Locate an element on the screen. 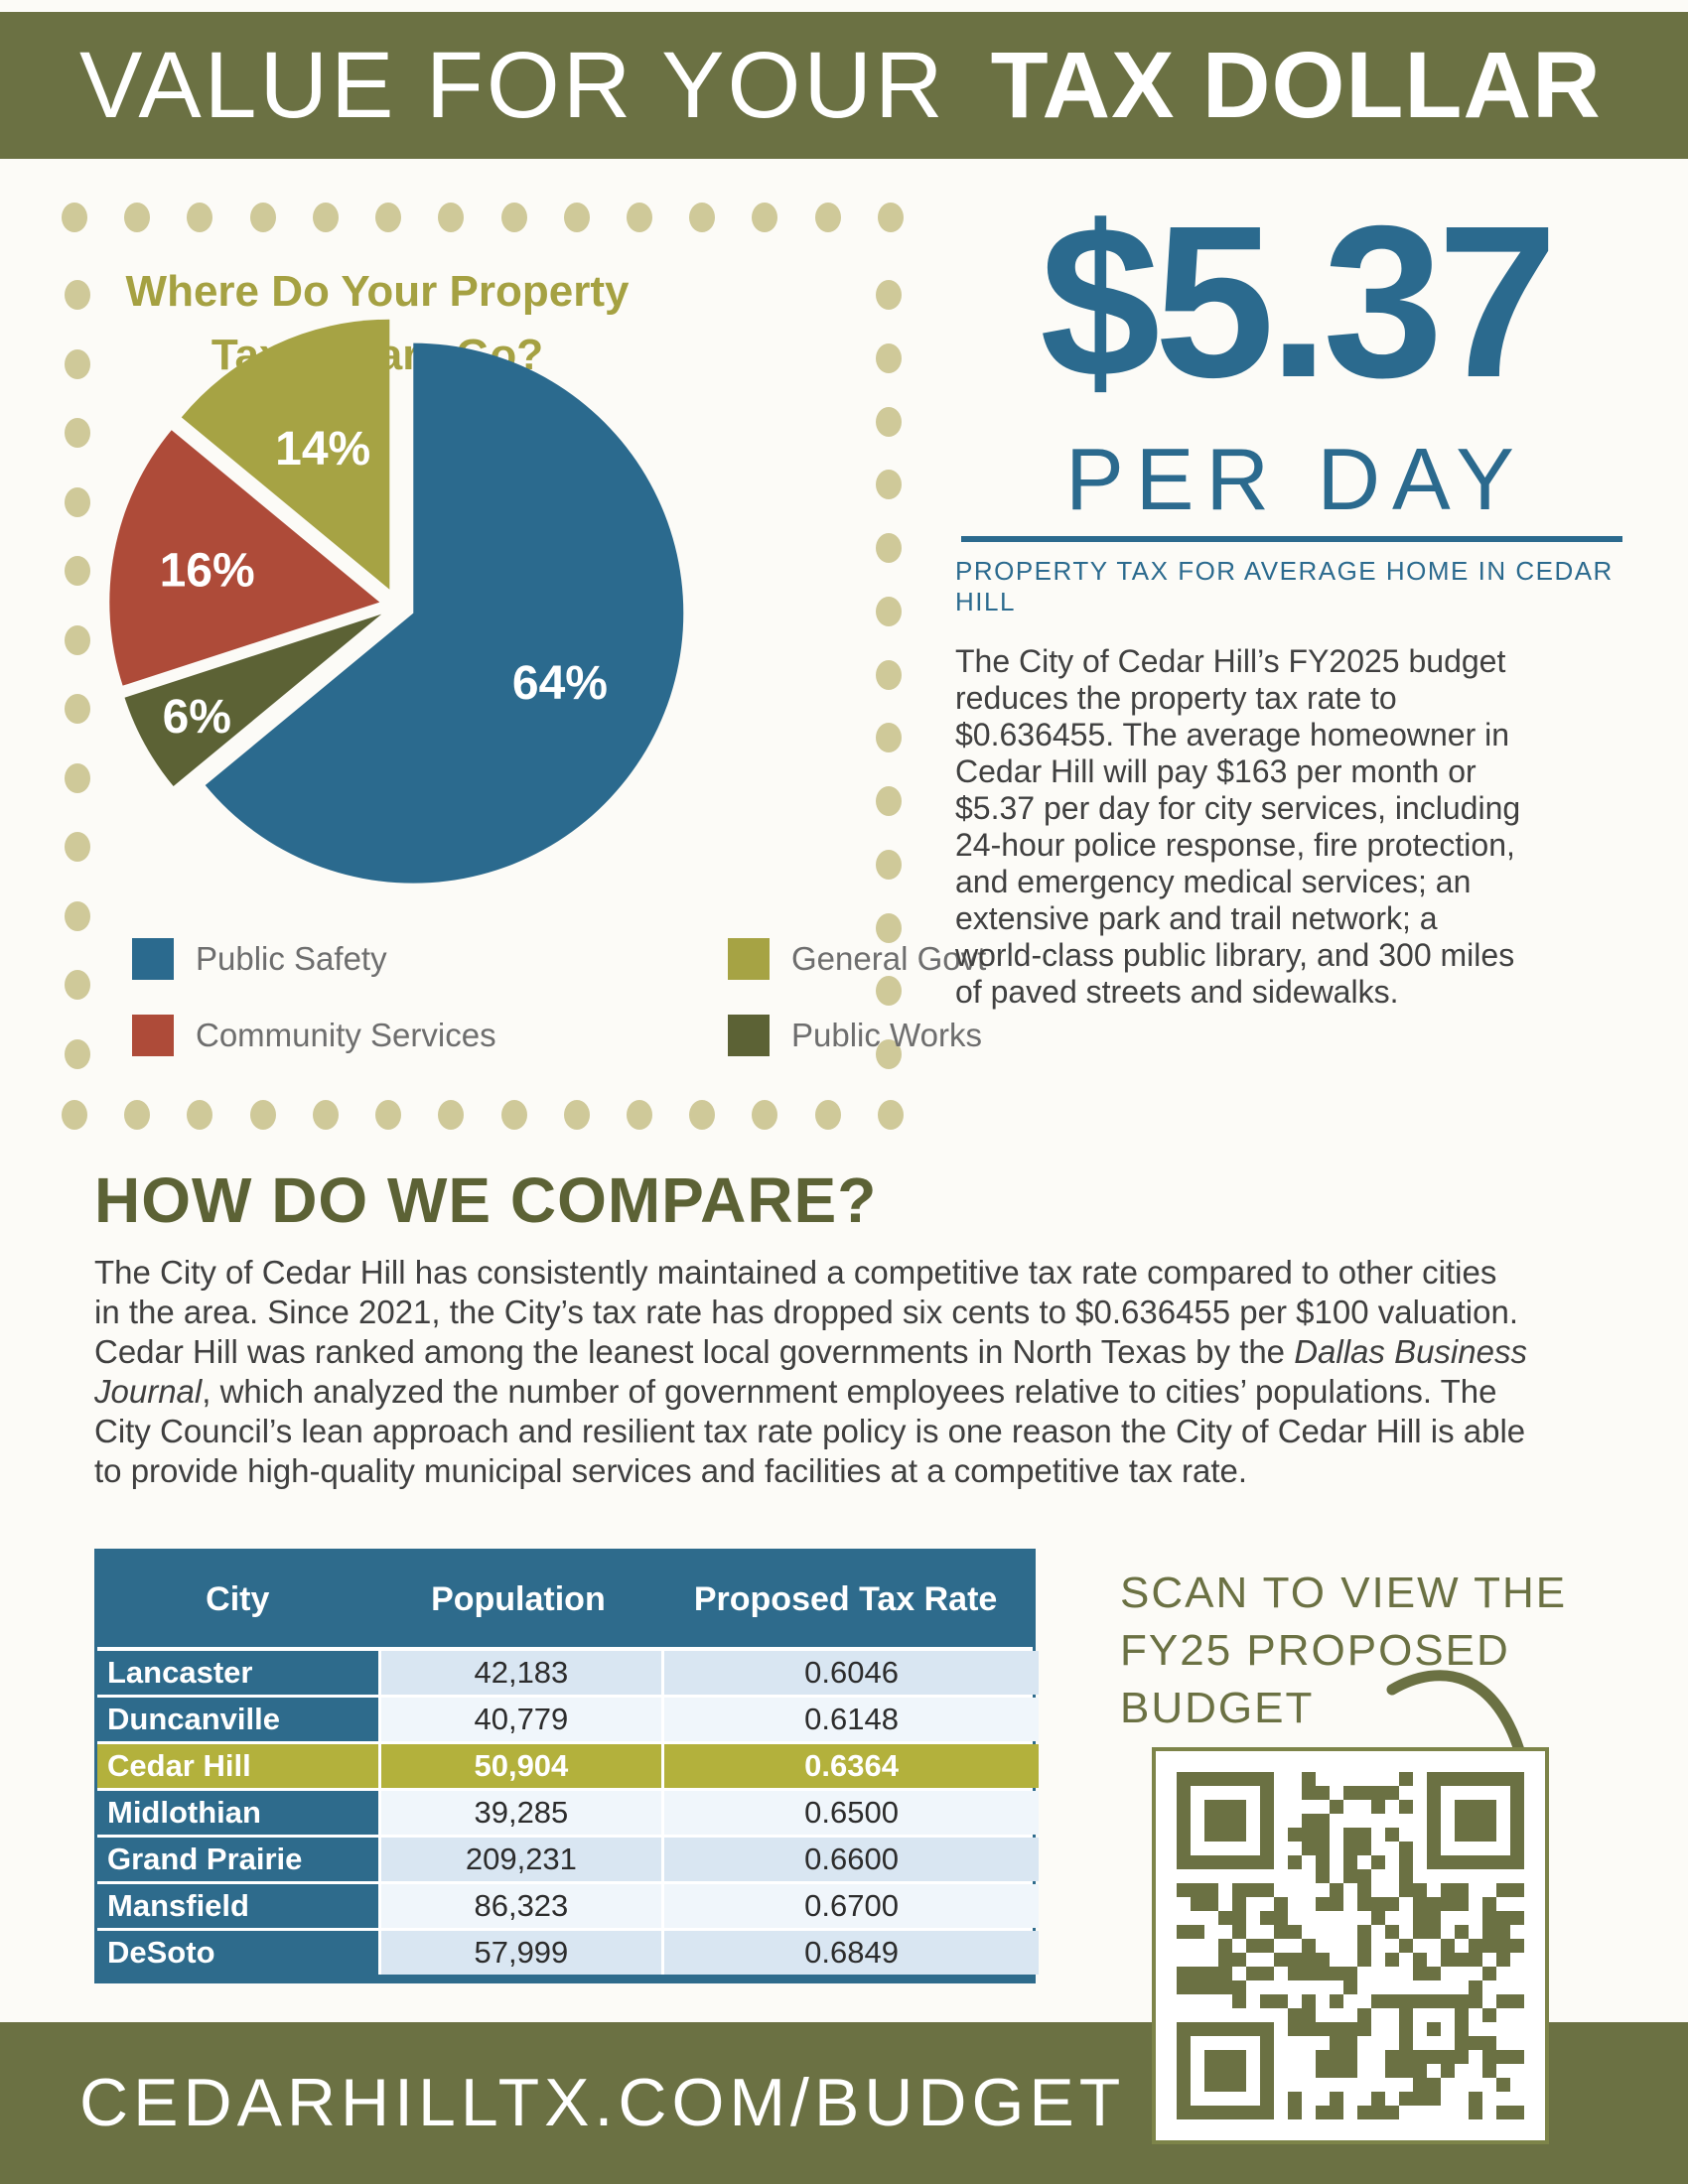 This screenshot has height=2184, width=1688. pie-slice-community-services is located at coordinates (244, 558).